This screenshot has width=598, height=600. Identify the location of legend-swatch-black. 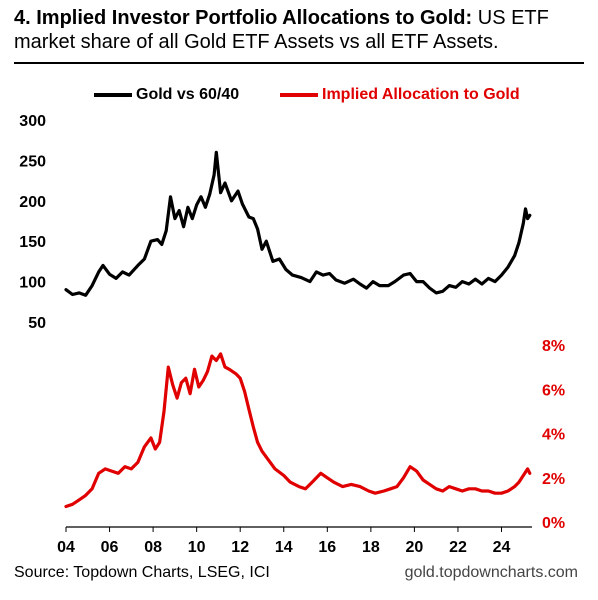
(113, 95).